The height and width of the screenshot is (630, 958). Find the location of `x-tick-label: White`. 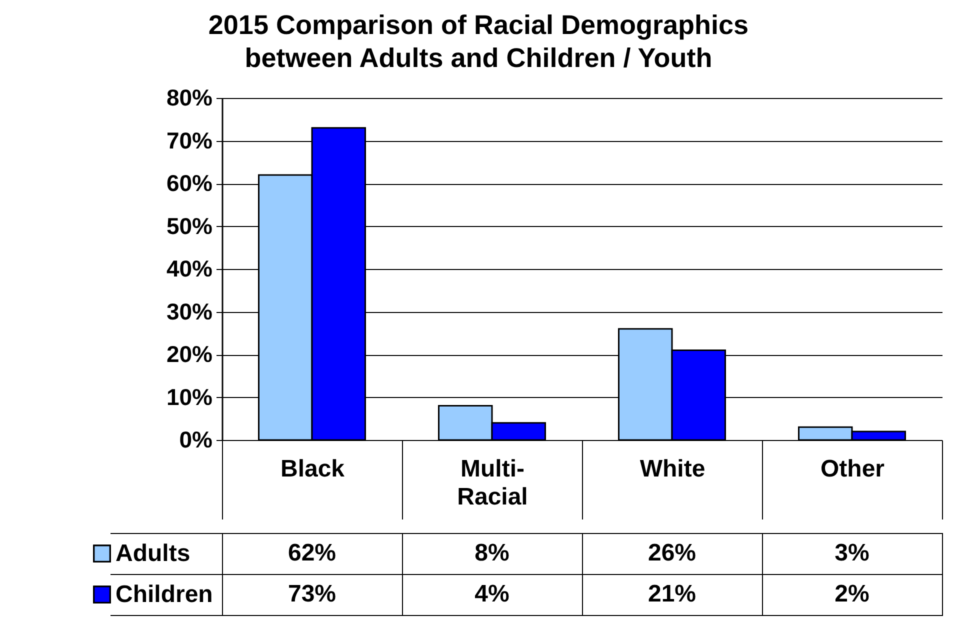

x-tick-label: White is located at coordinates (673, 469).